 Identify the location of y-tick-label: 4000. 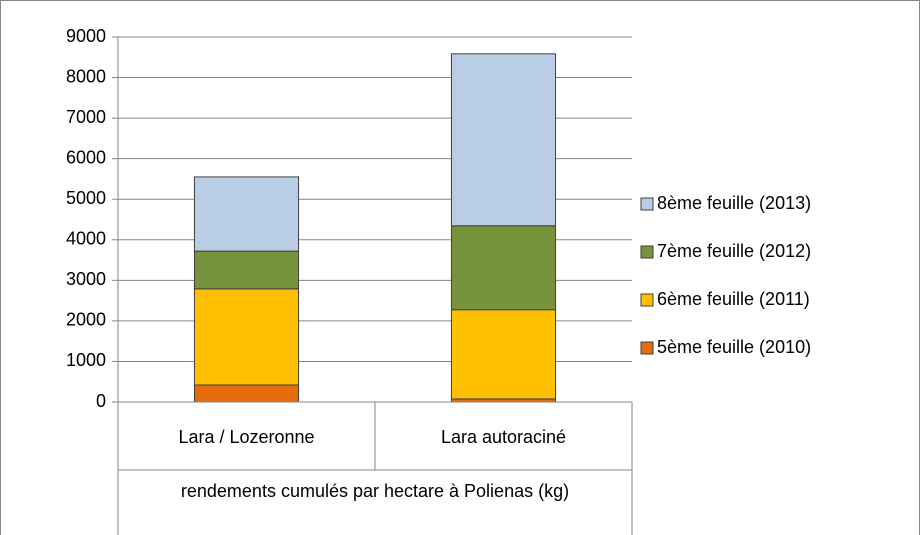
(86, 239).